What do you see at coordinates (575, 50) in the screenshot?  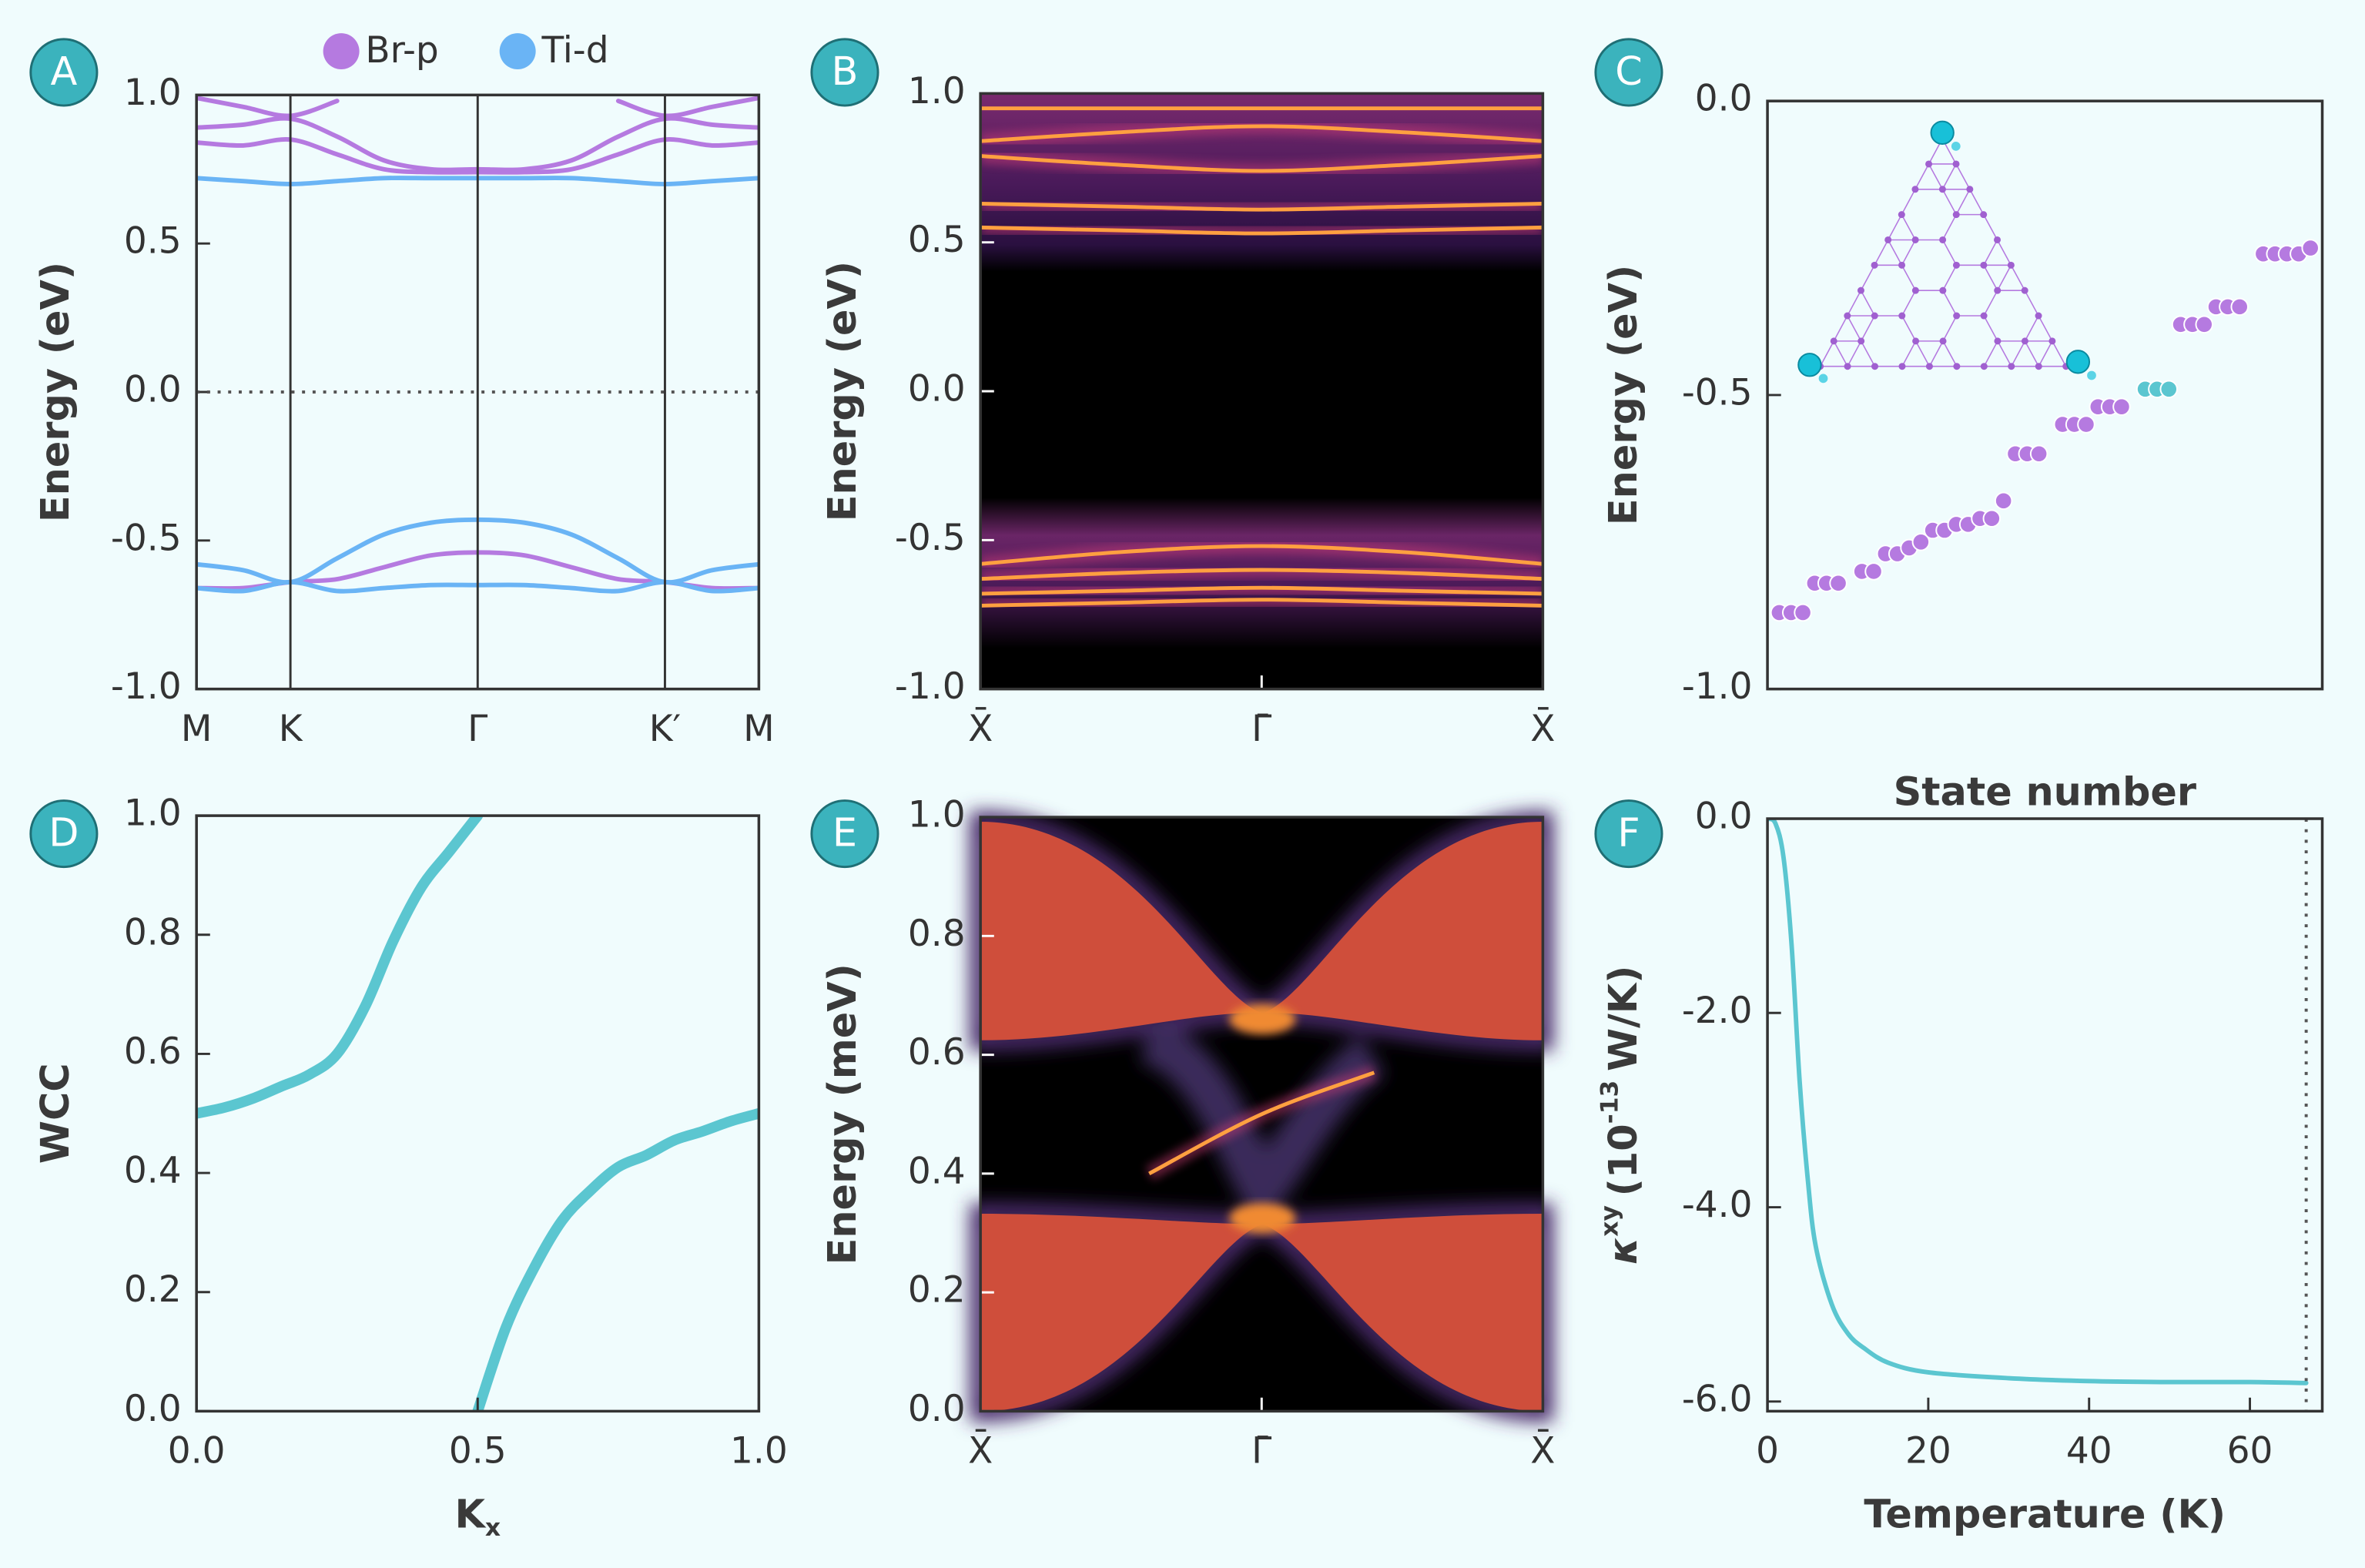 I see `legend-label: Ti-d` at bounding box center [575, 50].